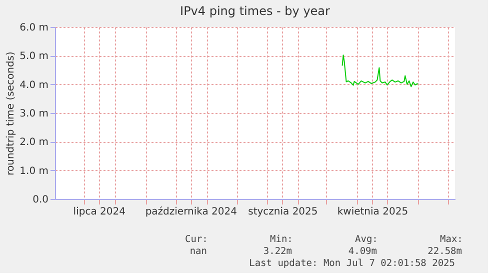 The height and width of the screenshot is (275, 497). Describe the element at coordinates (366, 239) in the screenshot. I see `text: Avg:` at that location.